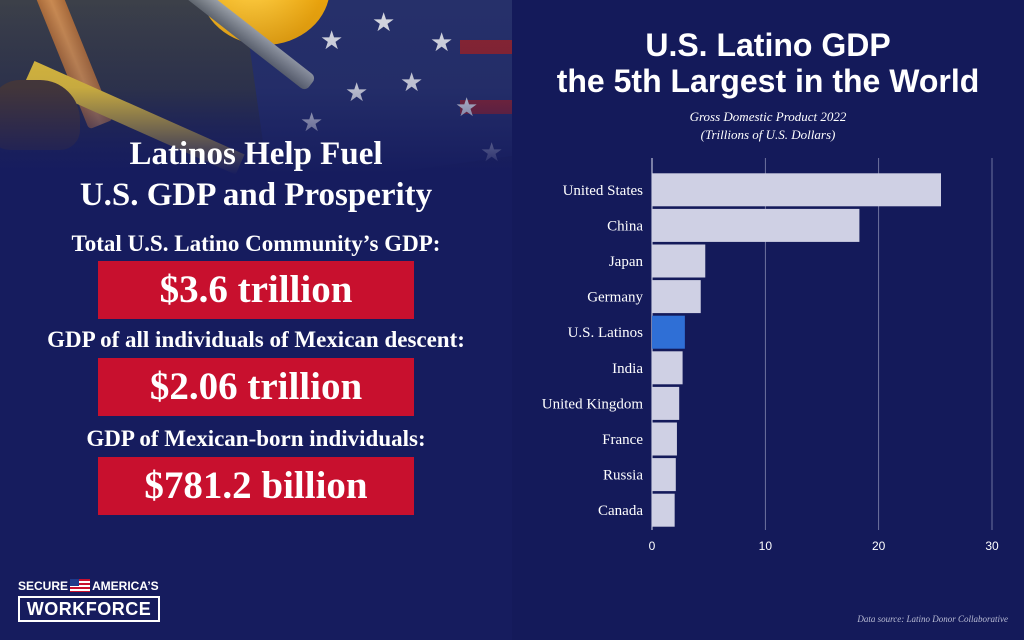  I want to click on category-label: India, so click(627, 369).